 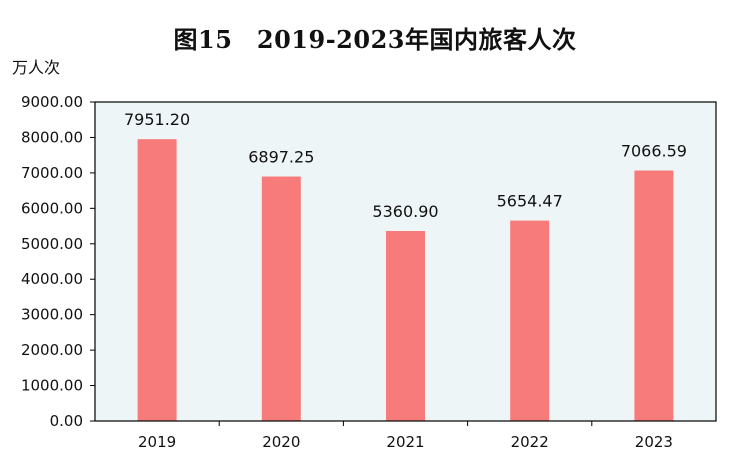 What do you see at coordinates (654, 295) in the screenshot?
I see `bar-2023` at bounding box center [654, 295].